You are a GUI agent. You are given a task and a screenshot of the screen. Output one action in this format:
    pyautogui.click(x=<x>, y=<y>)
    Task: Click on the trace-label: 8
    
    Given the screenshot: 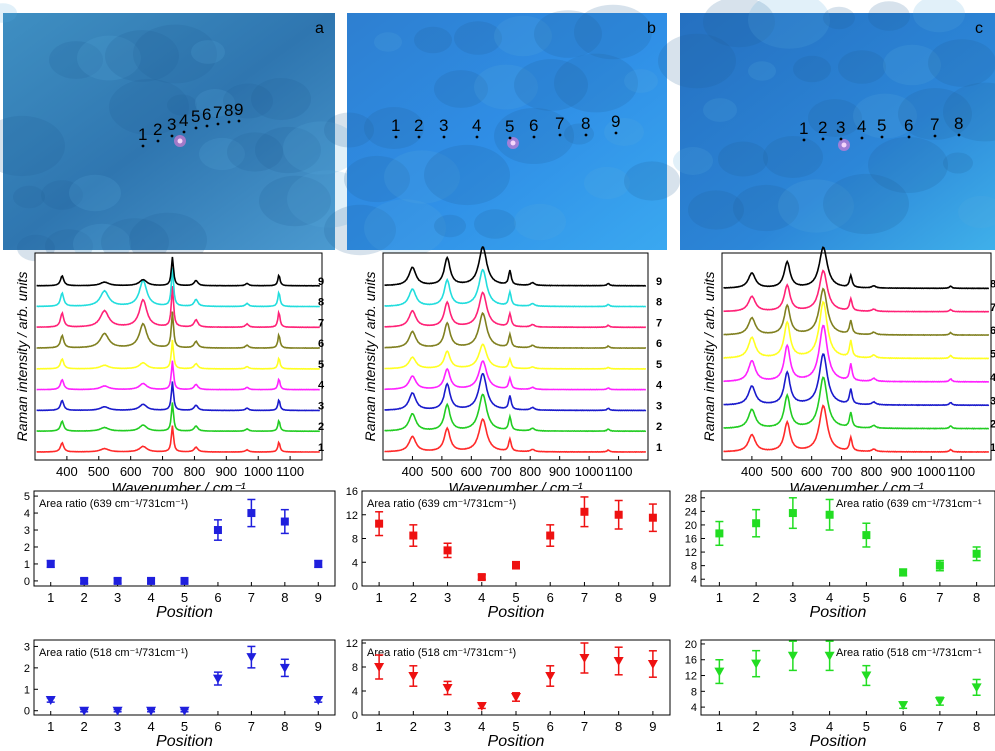 What is the action you would take?
    pyautogui.click(x=659, y=303)
    